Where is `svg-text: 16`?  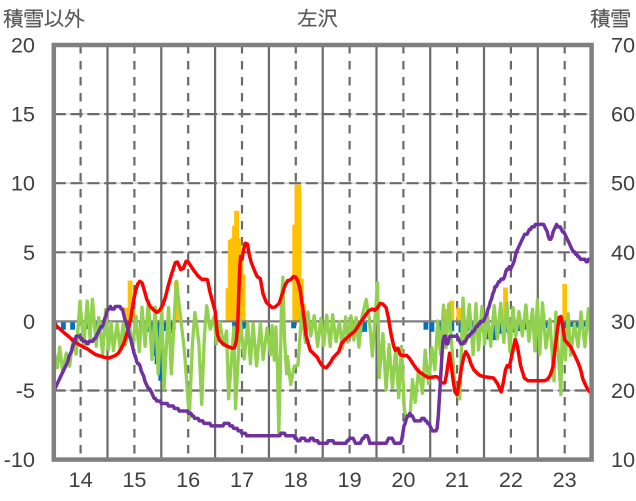 svg-text: 16 is located at coordinates (188, 479).